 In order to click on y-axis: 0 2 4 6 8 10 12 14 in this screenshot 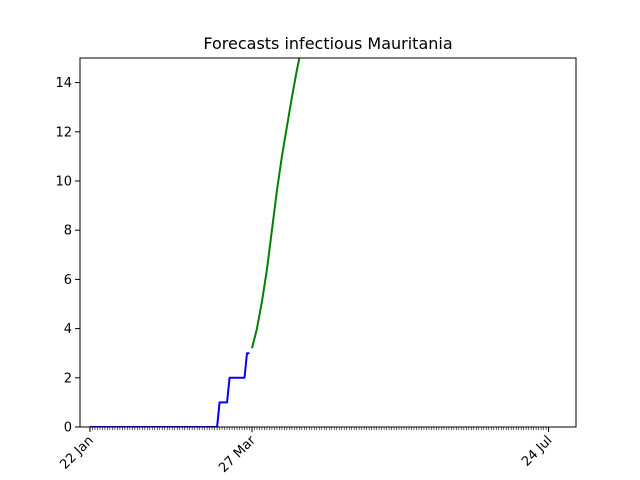, I will do `click(67, 256)`.